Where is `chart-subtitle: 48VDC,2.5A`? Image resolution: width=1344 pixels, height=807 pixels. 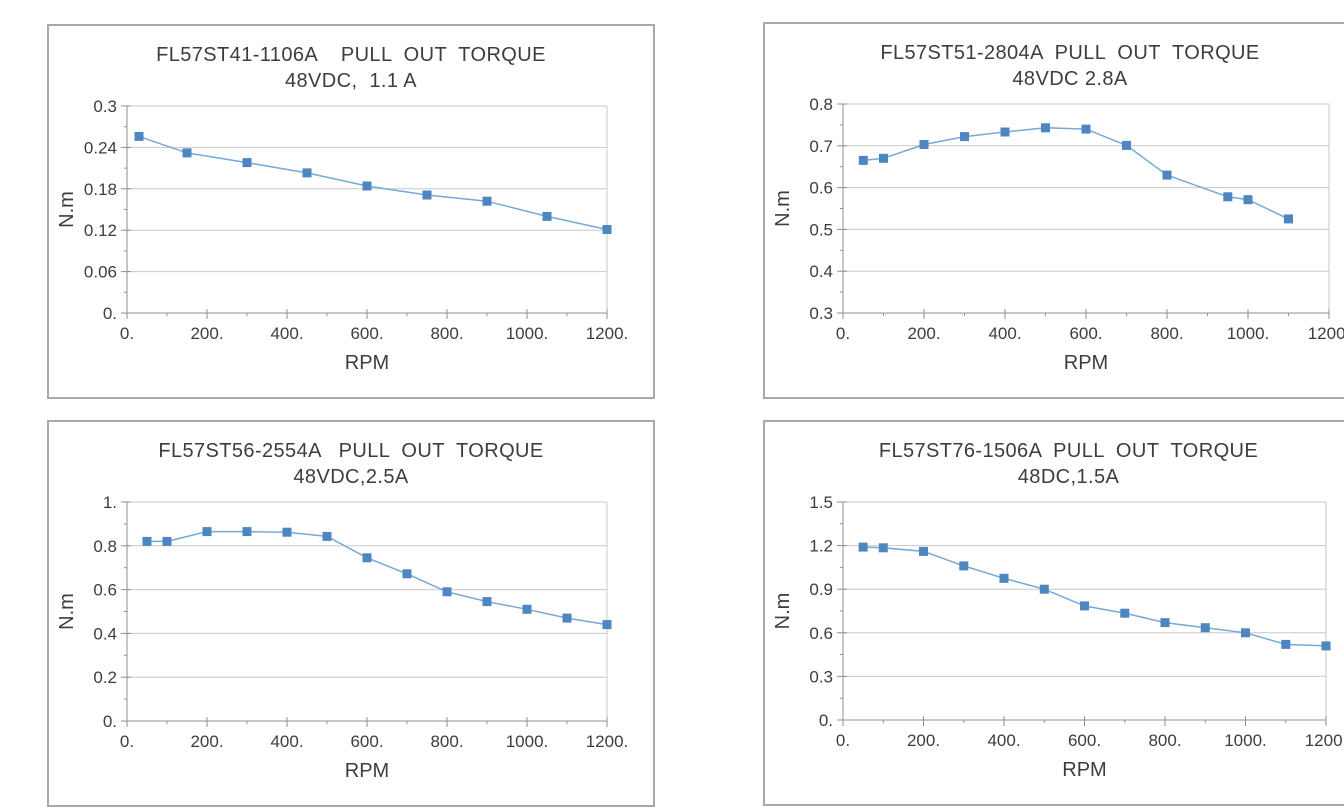 chart-subtitle: 48VDC,2.5A is located at coordinates (351, 477).